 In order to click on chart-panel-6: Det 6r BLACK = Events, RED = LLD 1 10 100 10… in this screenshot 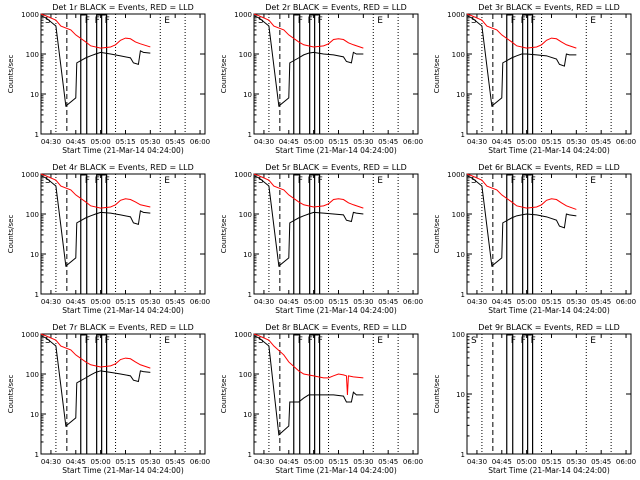, I will do `click(534, 239)`.